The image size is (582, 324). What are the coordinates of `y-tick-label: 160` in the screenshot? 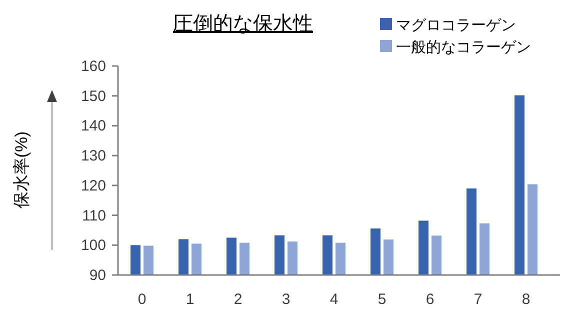 It's located at (93, 66).